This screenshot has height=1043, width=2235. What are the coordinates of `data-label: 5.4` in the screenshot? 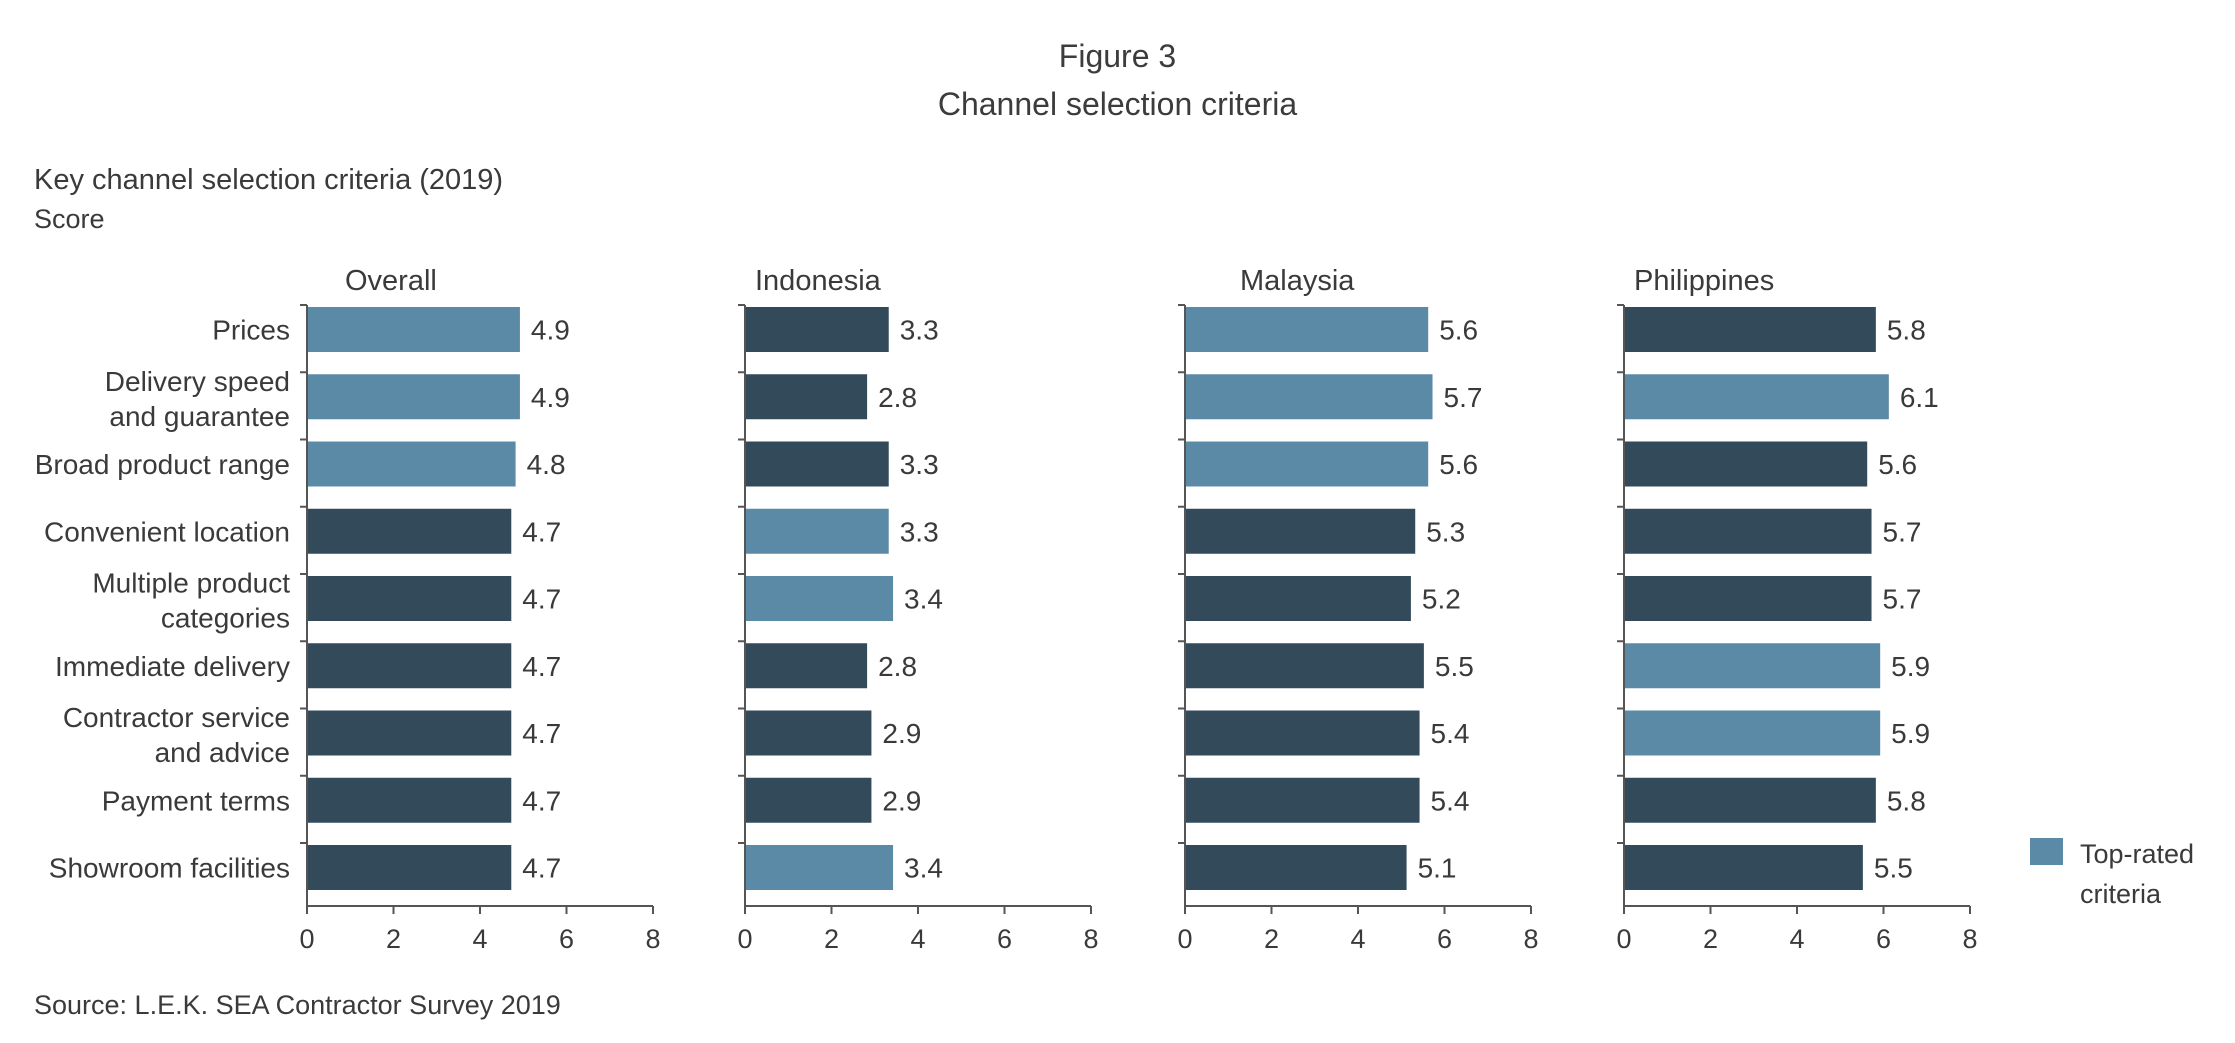 It's located at (1450, 733).